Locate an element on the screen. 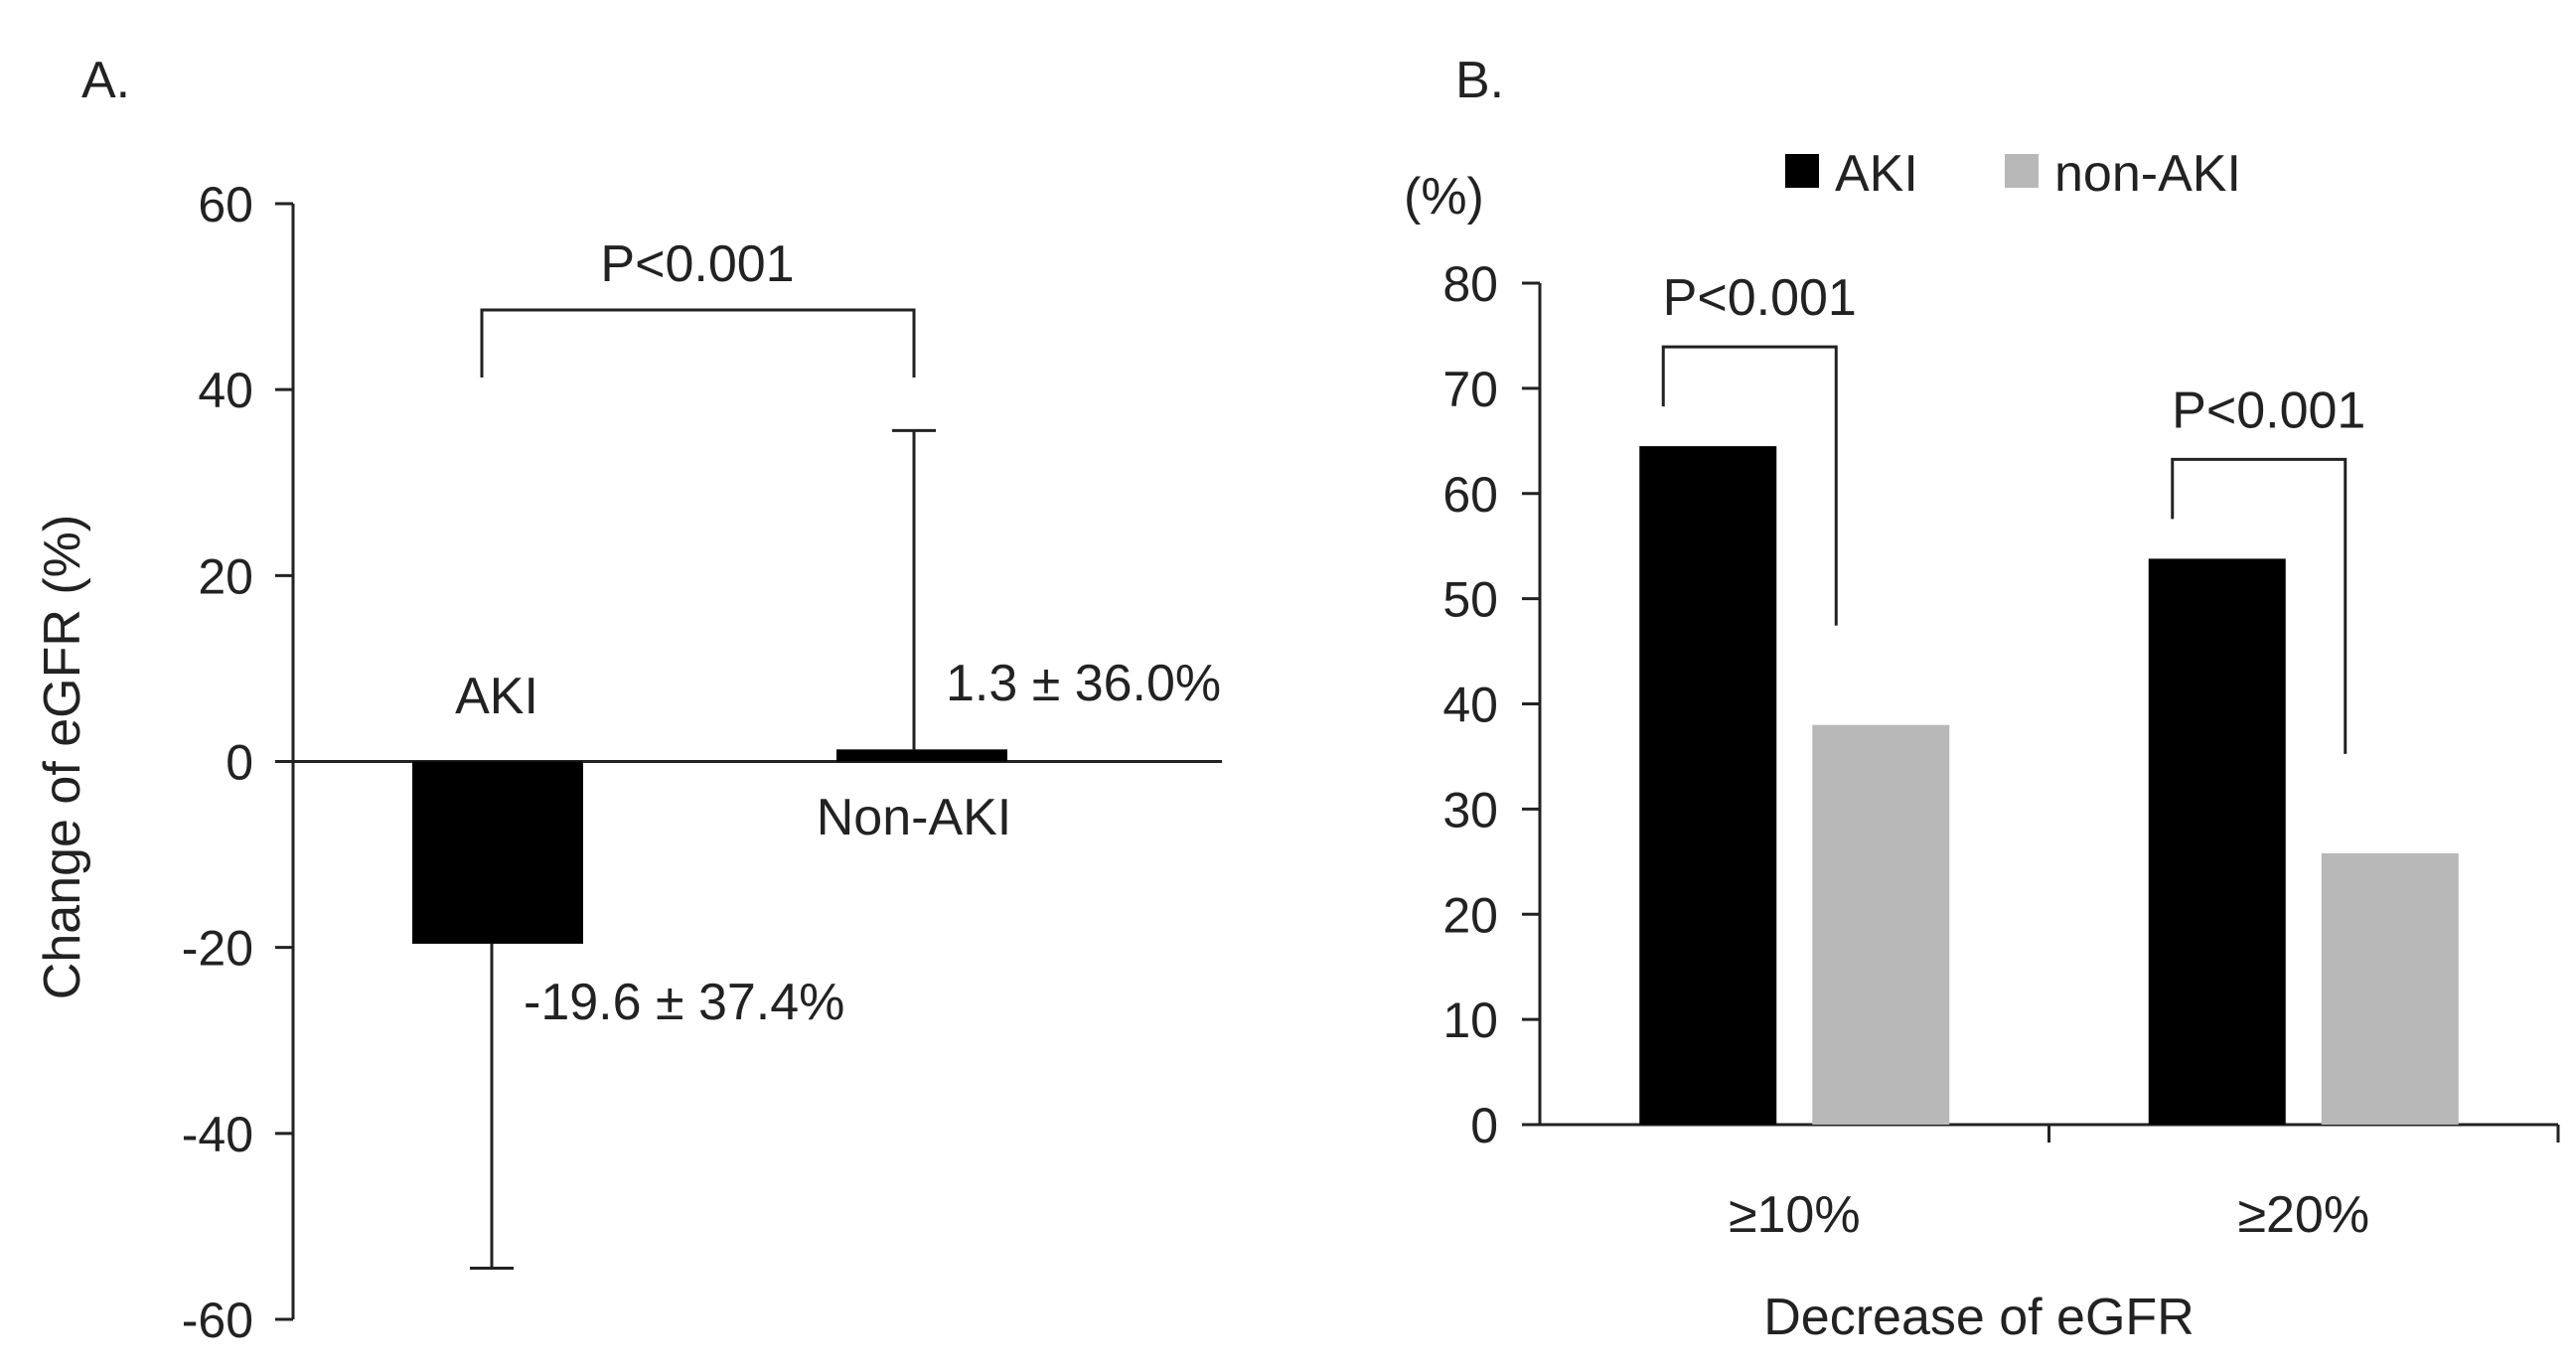  panel-a-category-label: Non-AKI is located at coordinates (914, 817).